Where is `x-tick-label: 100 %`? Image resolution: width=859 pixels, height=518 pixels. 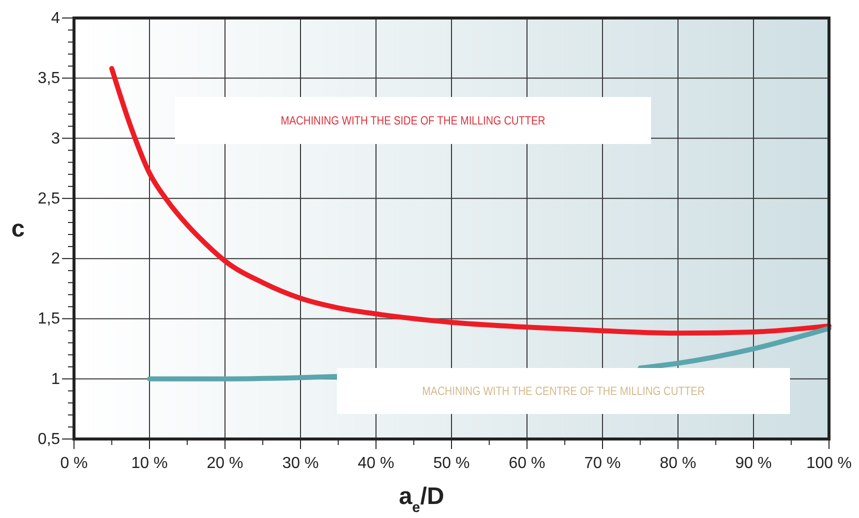 x-tick-label: 100 % is located at coordinates (829, 463).